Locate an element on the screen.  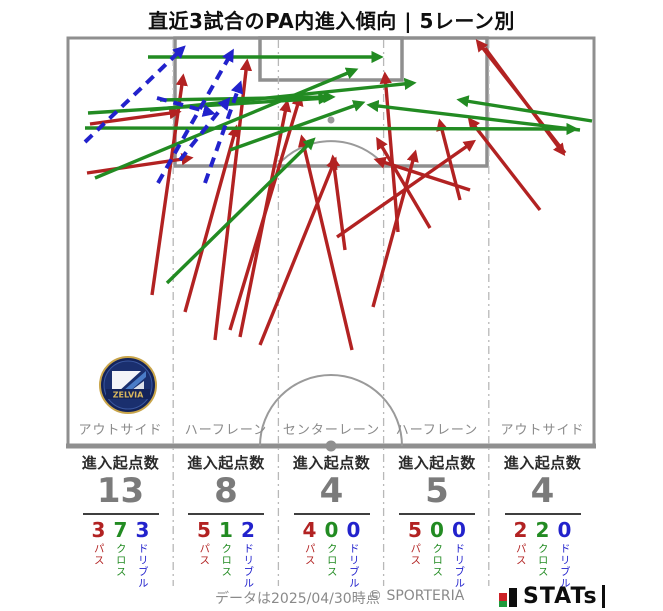
lane-label-3: ハーフレーン is located at coordinates (437, 430).